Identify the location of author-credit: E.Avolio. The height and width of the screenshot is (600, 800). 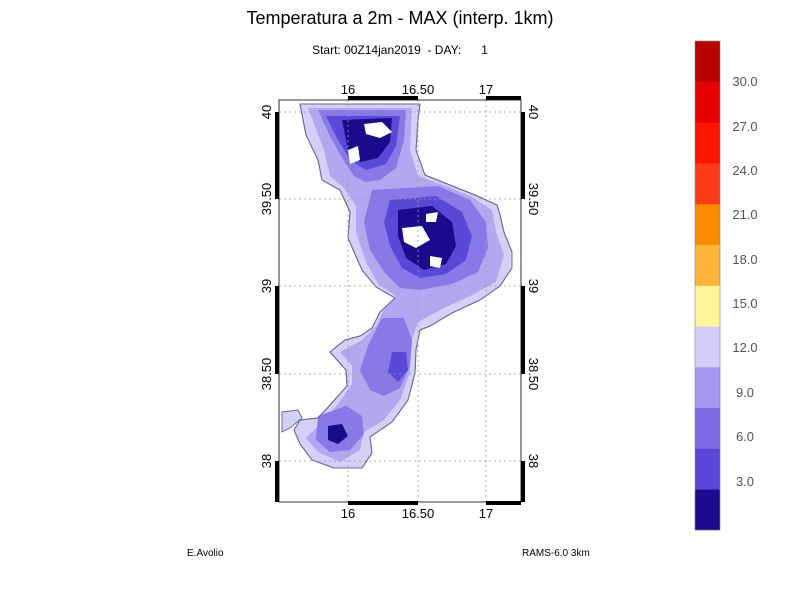
(205, 553).